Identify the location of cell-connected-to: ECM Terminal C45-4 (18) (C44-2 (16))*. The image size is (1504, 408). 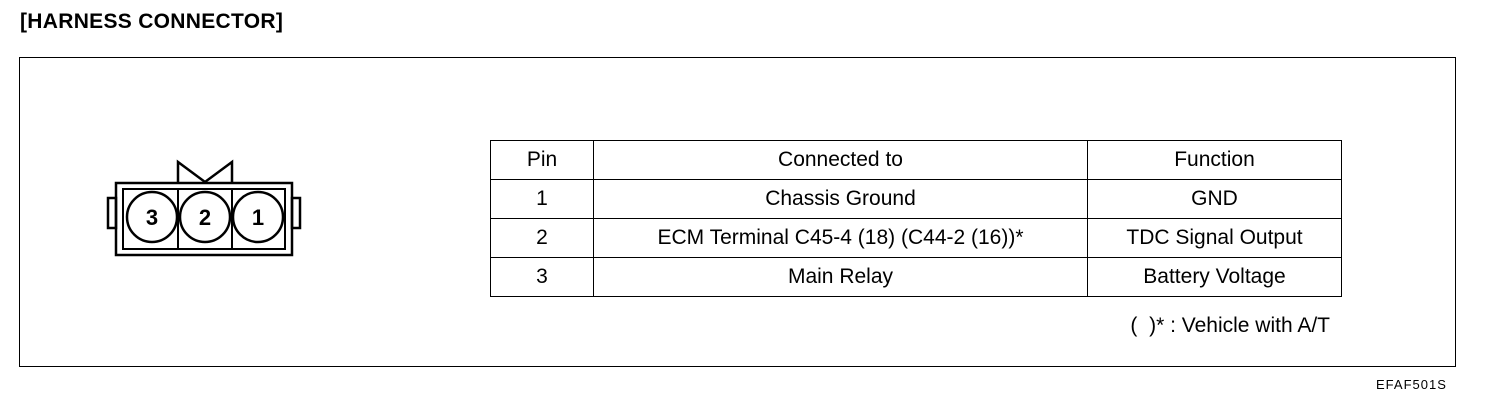
(840, 238).